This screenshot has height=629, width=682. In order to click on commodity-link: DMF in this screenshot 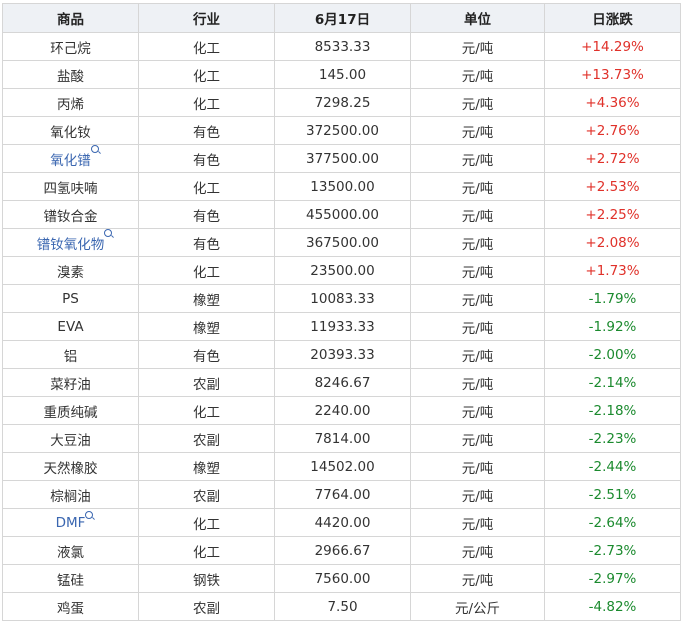, I will do `click(74, 520)`.